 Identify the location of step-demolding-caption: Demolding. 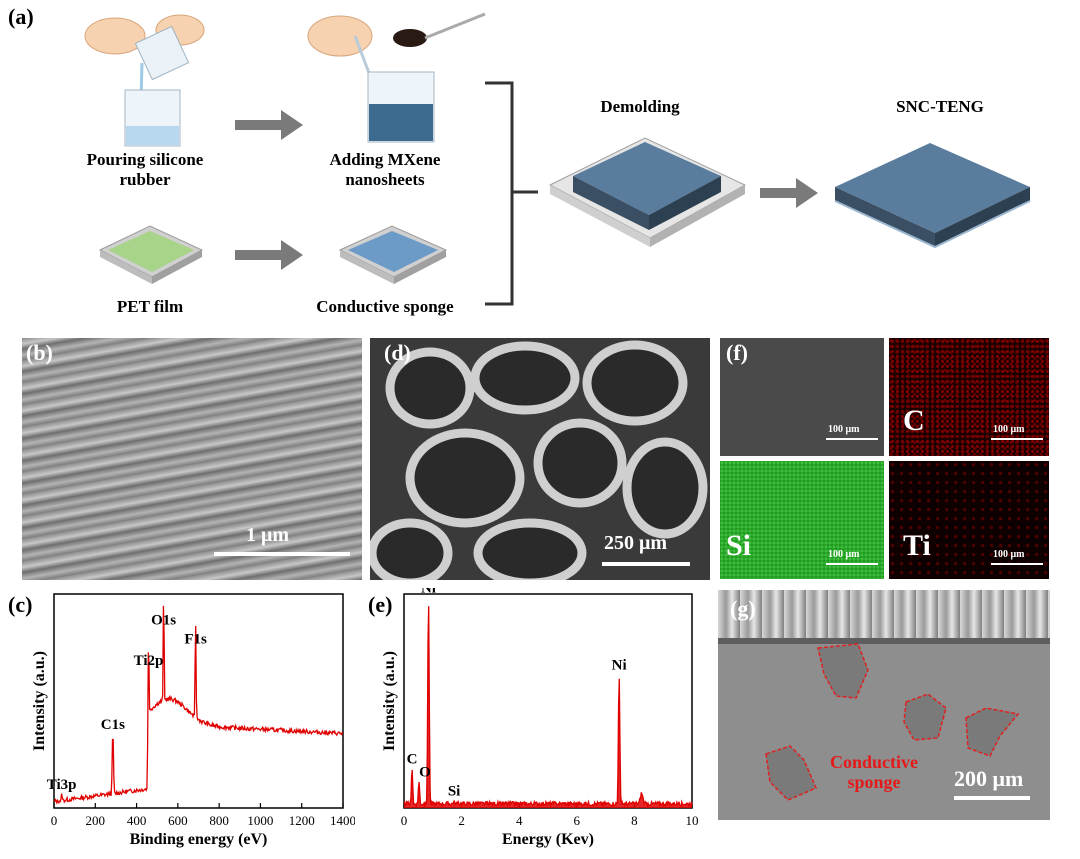
(640, 106).